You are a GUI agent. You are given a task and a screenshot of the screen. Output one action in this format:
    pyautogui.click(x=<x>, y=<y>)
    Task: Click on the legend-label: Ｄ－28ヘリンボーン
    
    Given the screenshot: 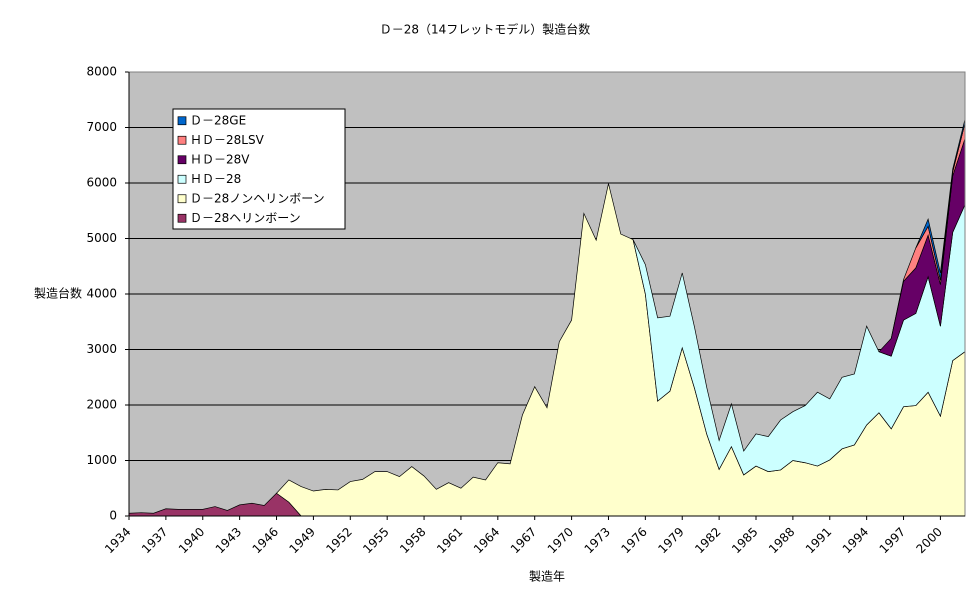 What is the action you would take?
    pyautogui.click(x=245, y=218)
    